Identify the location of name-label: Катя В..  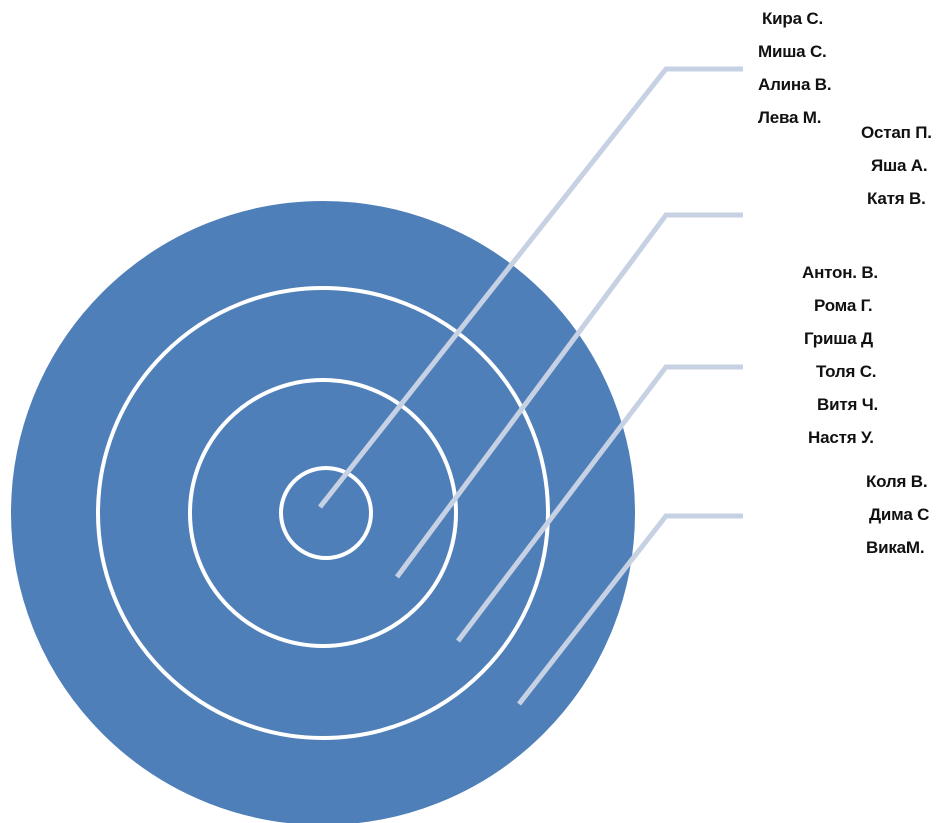
(896, 198).